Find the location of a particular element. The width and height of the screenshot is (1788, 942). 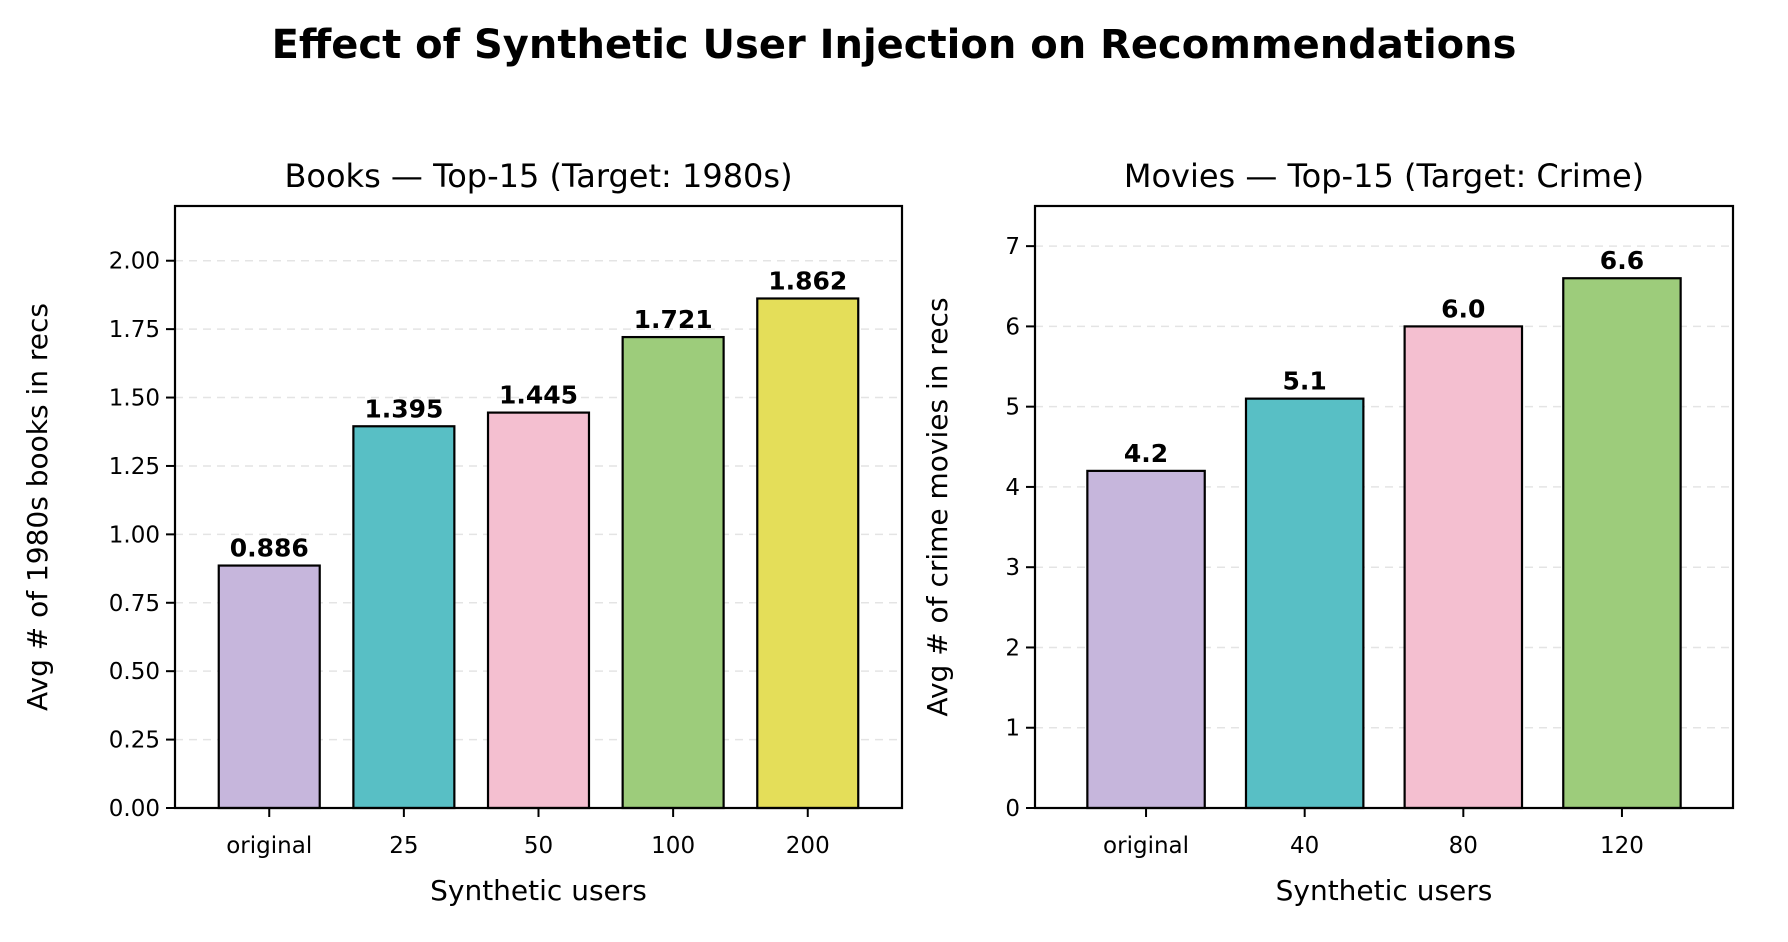

books-y-tick-label: 0.75 is located at coordinates (134, 604).